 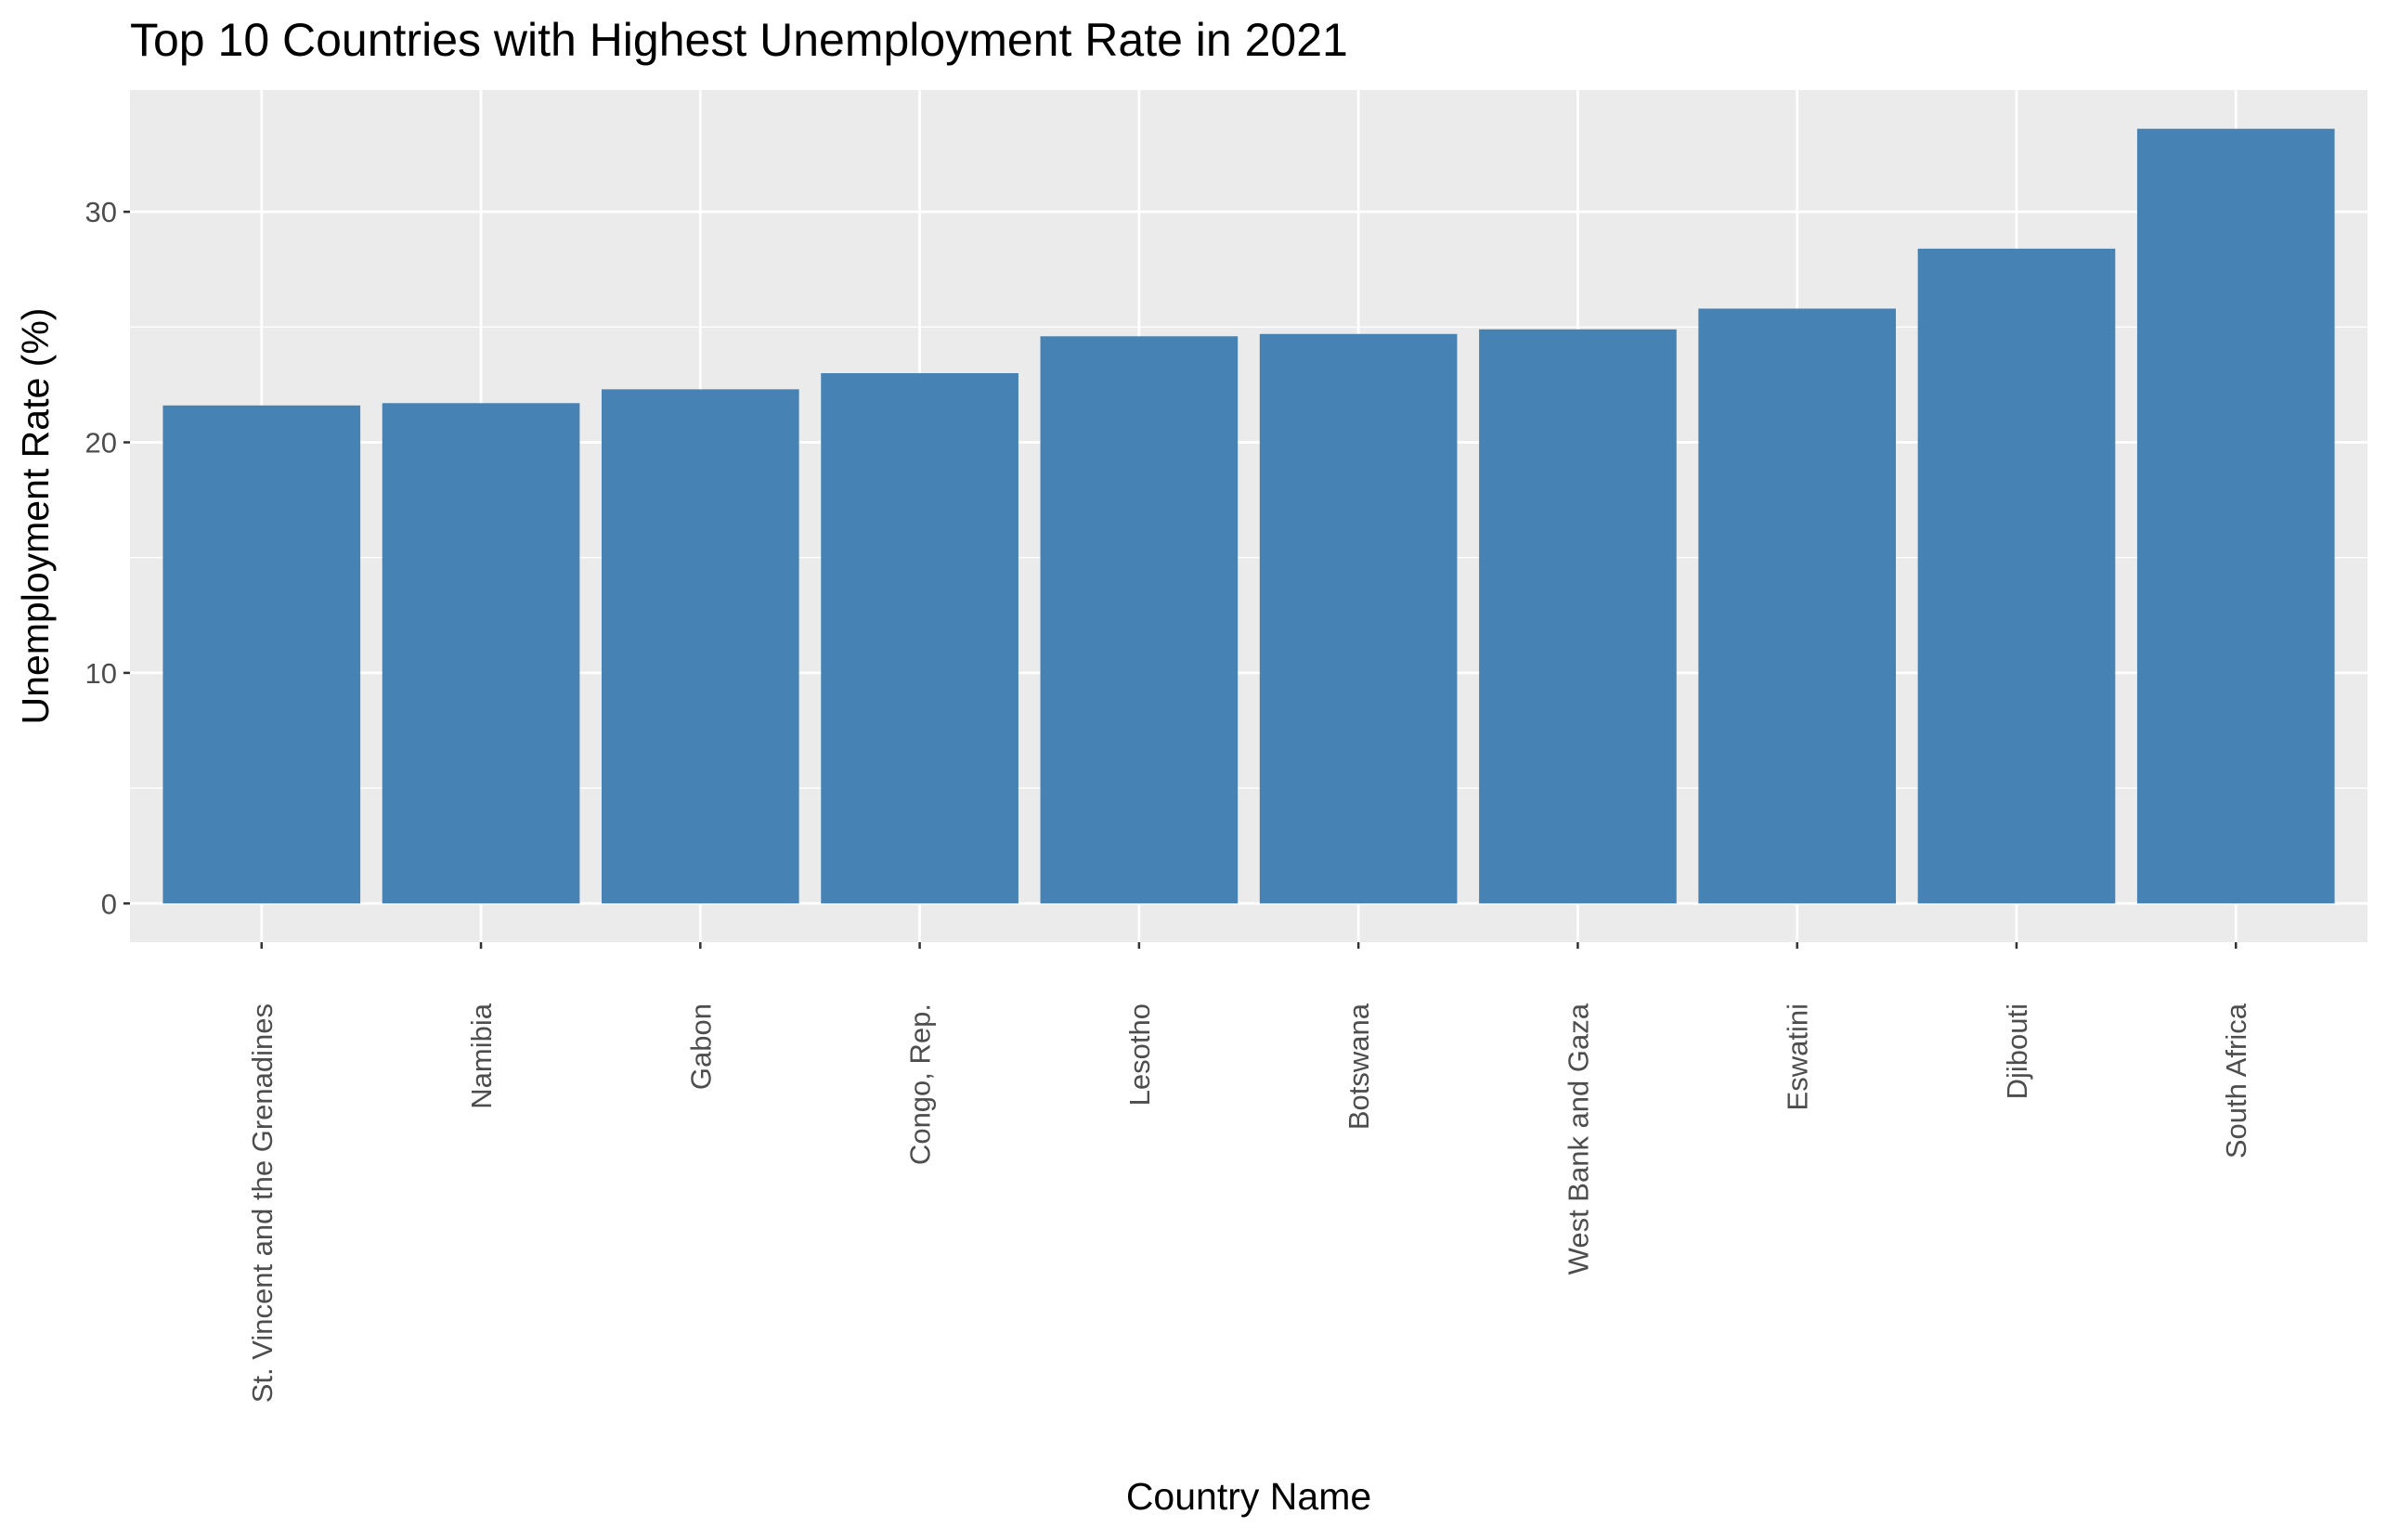 What do you see at coordinates (920, 1084) in the screenshot?
I see `x-tick-label: Congo, Rep.` at bounding box center [920, 1084].